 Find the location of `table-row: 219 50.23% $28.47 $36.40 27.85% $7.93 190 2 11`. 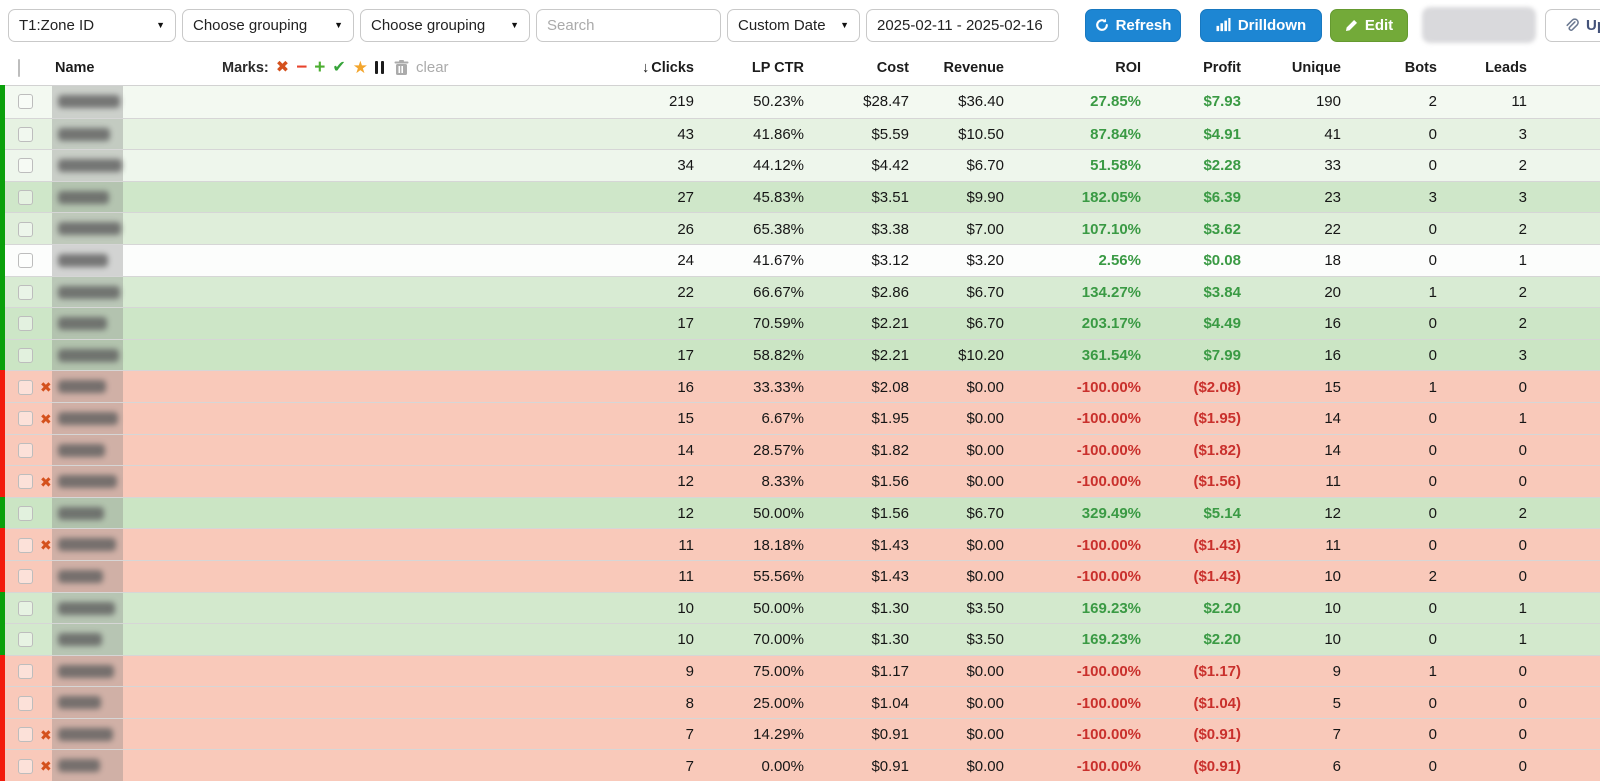

table-row: 219 50.23% $28.47 $36.40 27.85% $7.93 190 2 11 is located at coordinates (800, 102).